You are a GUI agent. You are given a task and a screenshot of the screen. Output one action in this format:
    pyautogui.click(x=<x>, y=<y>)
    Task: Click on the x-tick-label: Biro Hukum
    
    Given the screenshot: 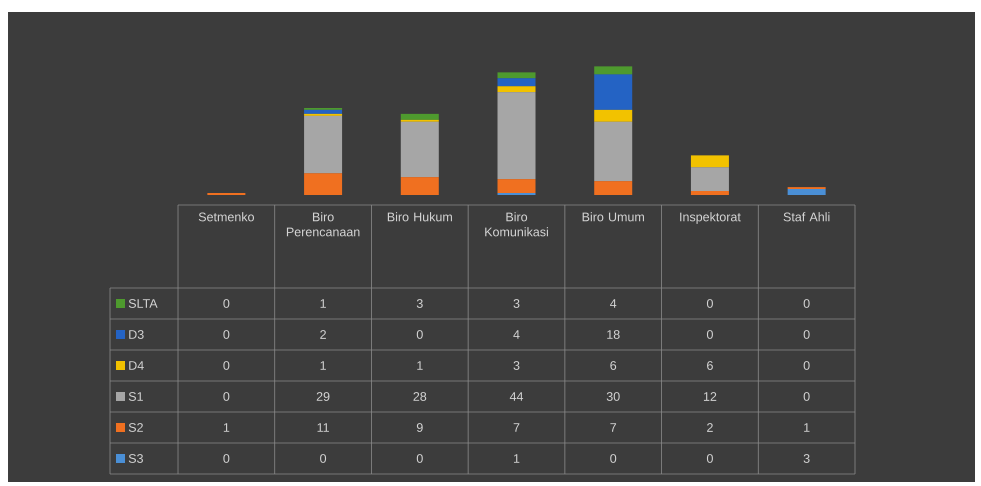 What is the action you would take?
    pyautogui.click(x=420, y=217)
    